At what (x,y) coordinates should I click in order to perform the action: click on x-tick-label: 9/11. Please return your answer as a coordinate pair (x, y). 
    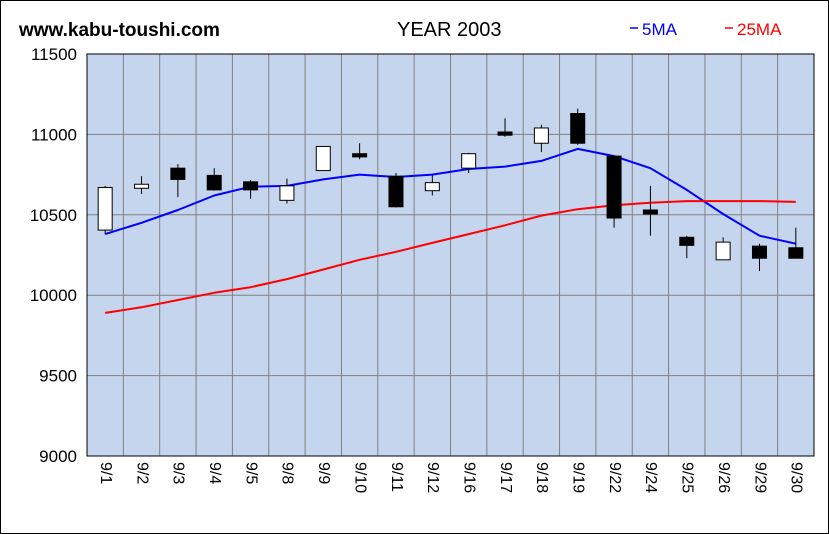
    Looking at the image, I should click on (396, 477).